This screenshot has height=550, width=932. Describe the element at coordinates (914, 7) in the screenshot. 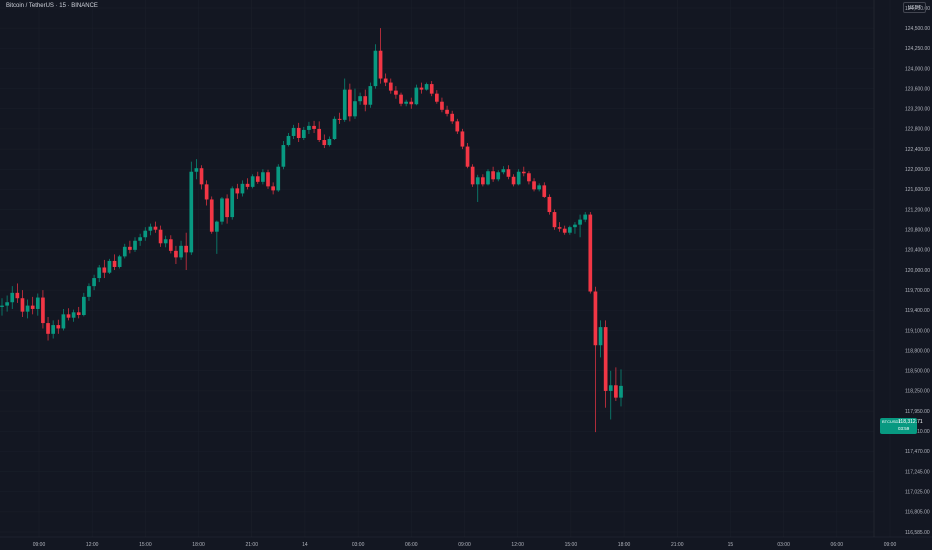

I see `currency-badge: USDT` at that location.